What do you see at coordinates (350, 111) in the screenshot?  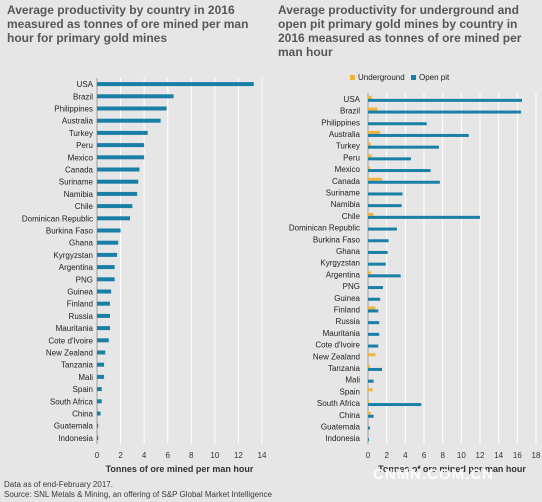 I see `right-category-label: Brazil` at bounding box center [350, 111].